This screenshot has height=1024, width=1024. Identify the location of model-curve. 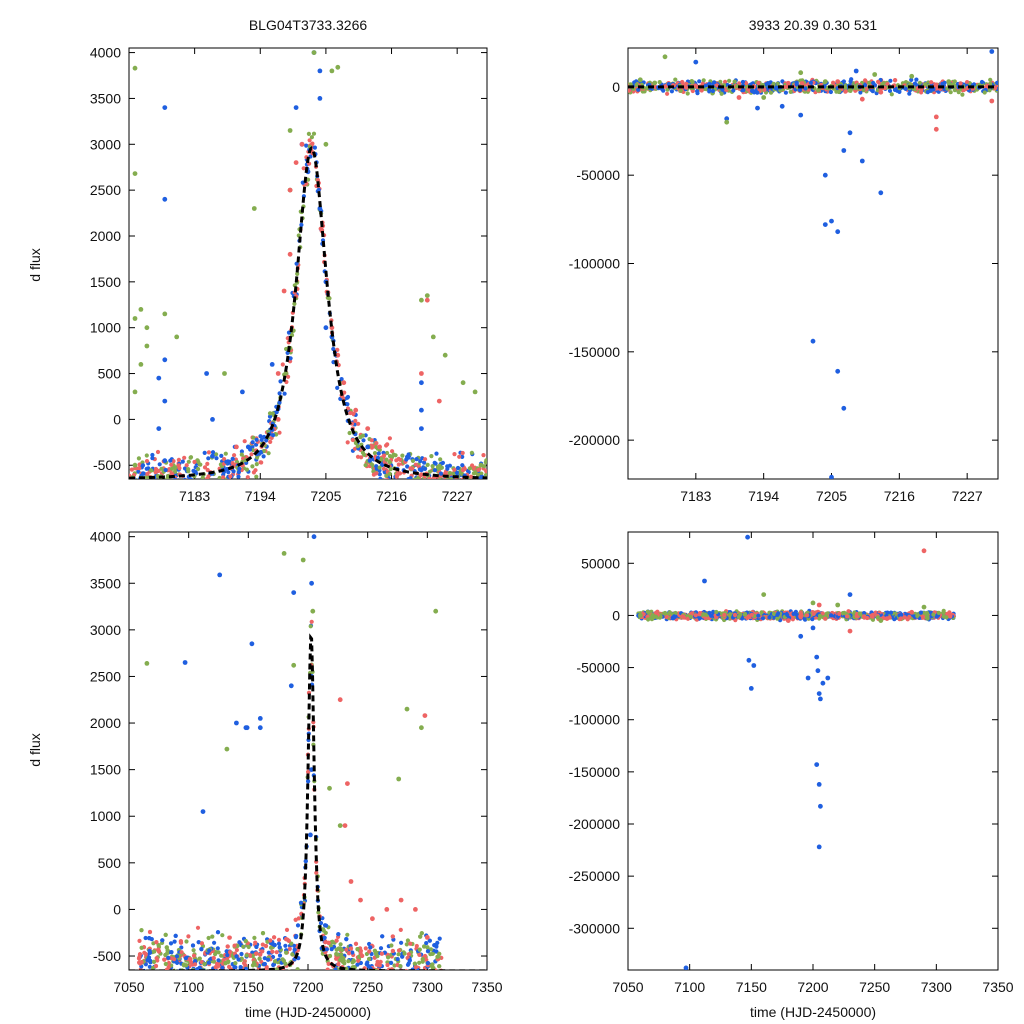
(308, 312).